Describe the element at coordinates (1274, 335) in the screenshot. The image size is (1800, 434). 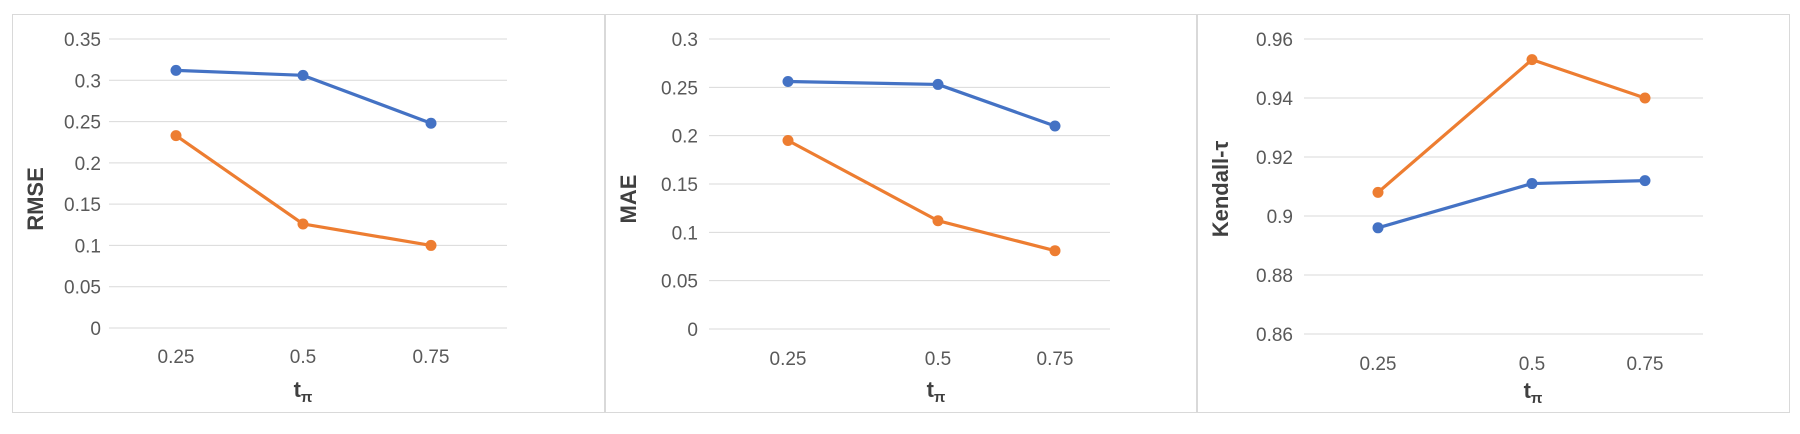
I see `y-tick-label: 0.86` at that location.